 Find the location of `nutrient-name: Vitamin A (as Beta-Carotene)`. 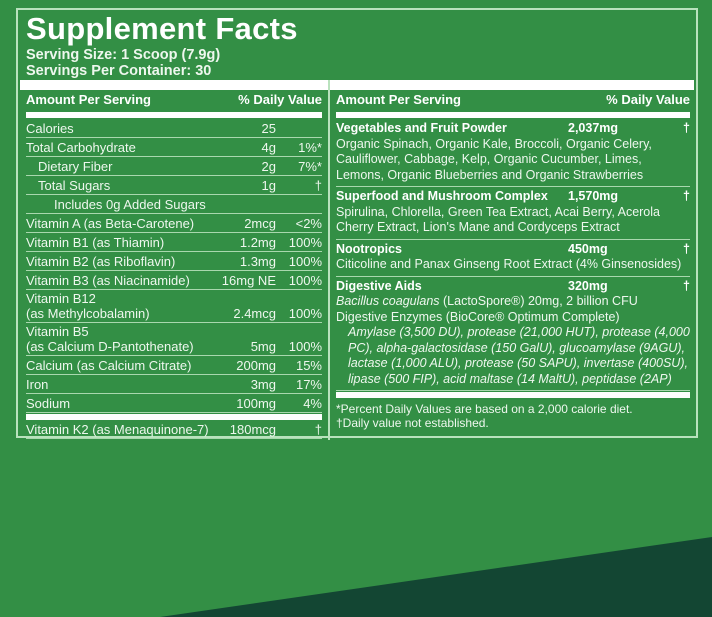

nutrient-name: Vitamin A (as Beta-Carotene) is located at coordinates (110, 223).